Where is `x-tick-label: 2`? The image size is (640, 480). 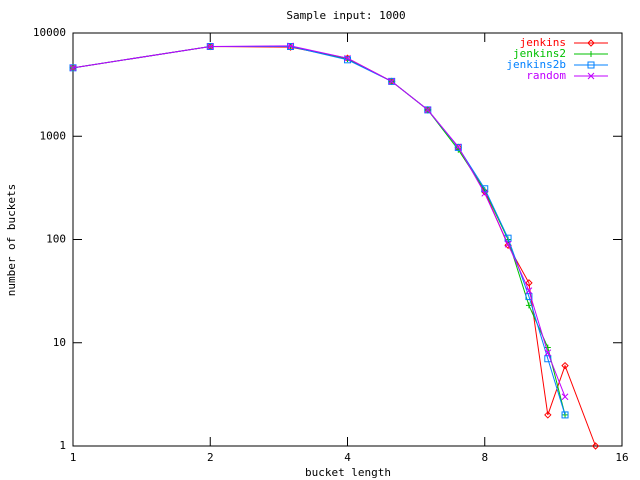 x-tick-label: 2 is located at coordinates (210, 457).